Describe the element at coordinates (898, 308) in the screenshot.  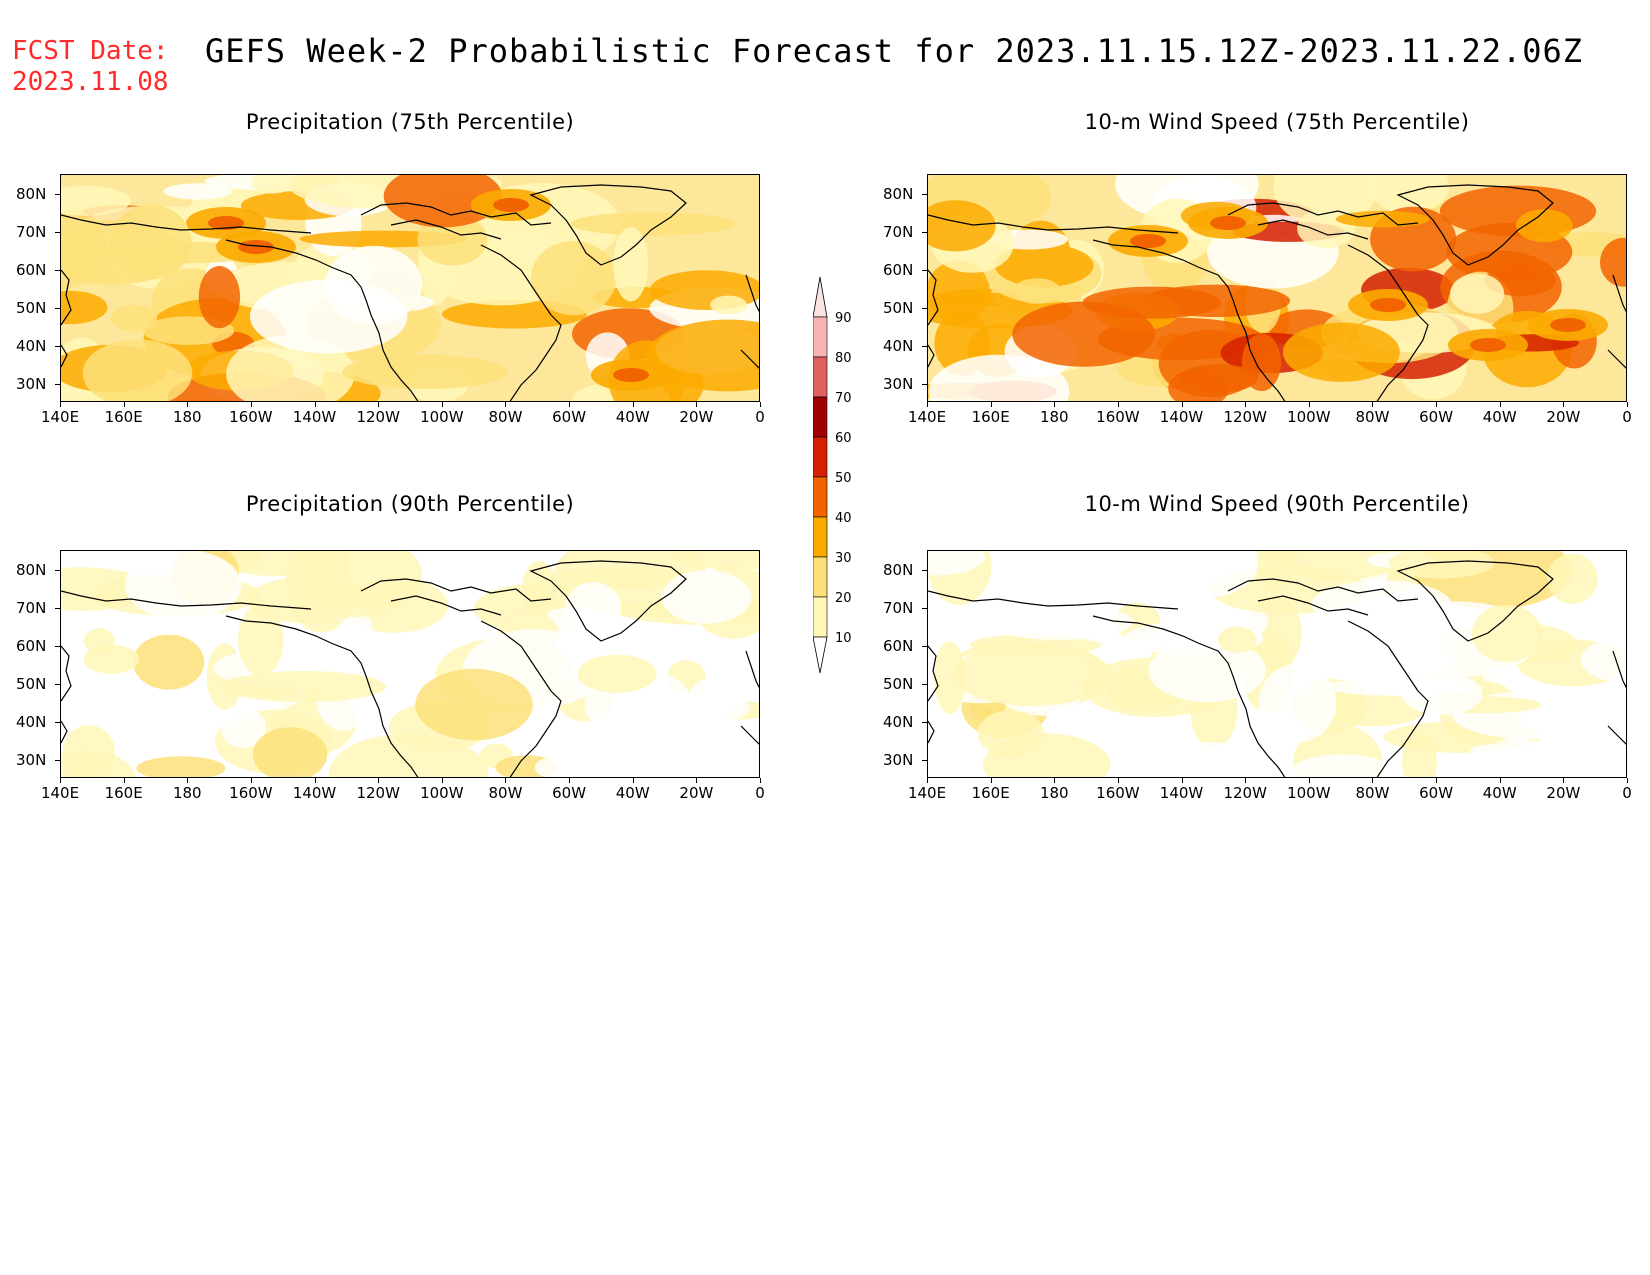
I see `latitude-label: 50N` at that location.